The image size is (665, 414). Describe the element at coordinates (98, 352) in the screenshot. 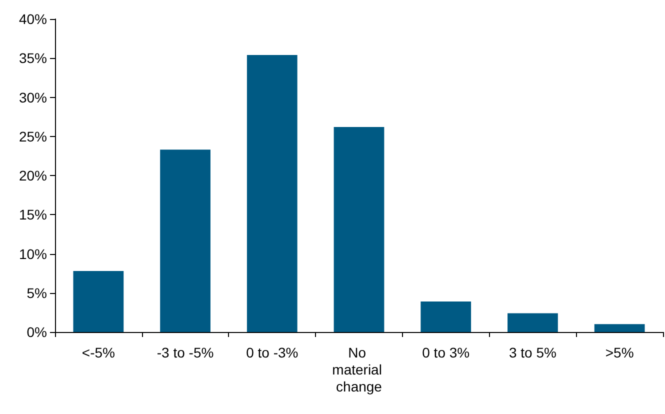

I see `x-tick-label: <-5%` at that location.